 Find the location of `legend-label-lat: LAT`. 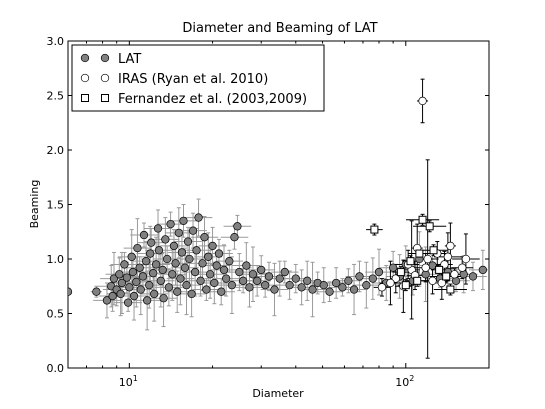

legend-label-lat: LAT is located at coordinates (129, 59).